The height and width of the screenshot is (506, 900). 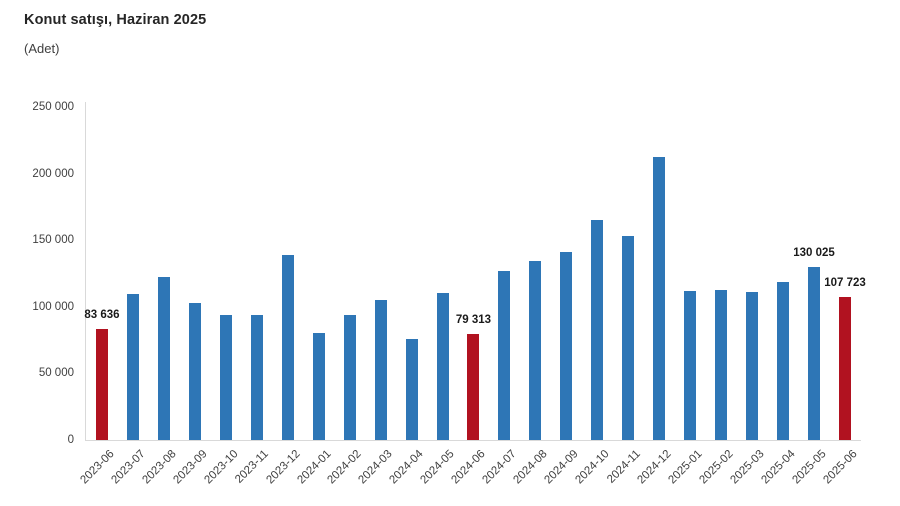 I want to click on y-tick-200000: 200 000, so click(x=53, y=173).